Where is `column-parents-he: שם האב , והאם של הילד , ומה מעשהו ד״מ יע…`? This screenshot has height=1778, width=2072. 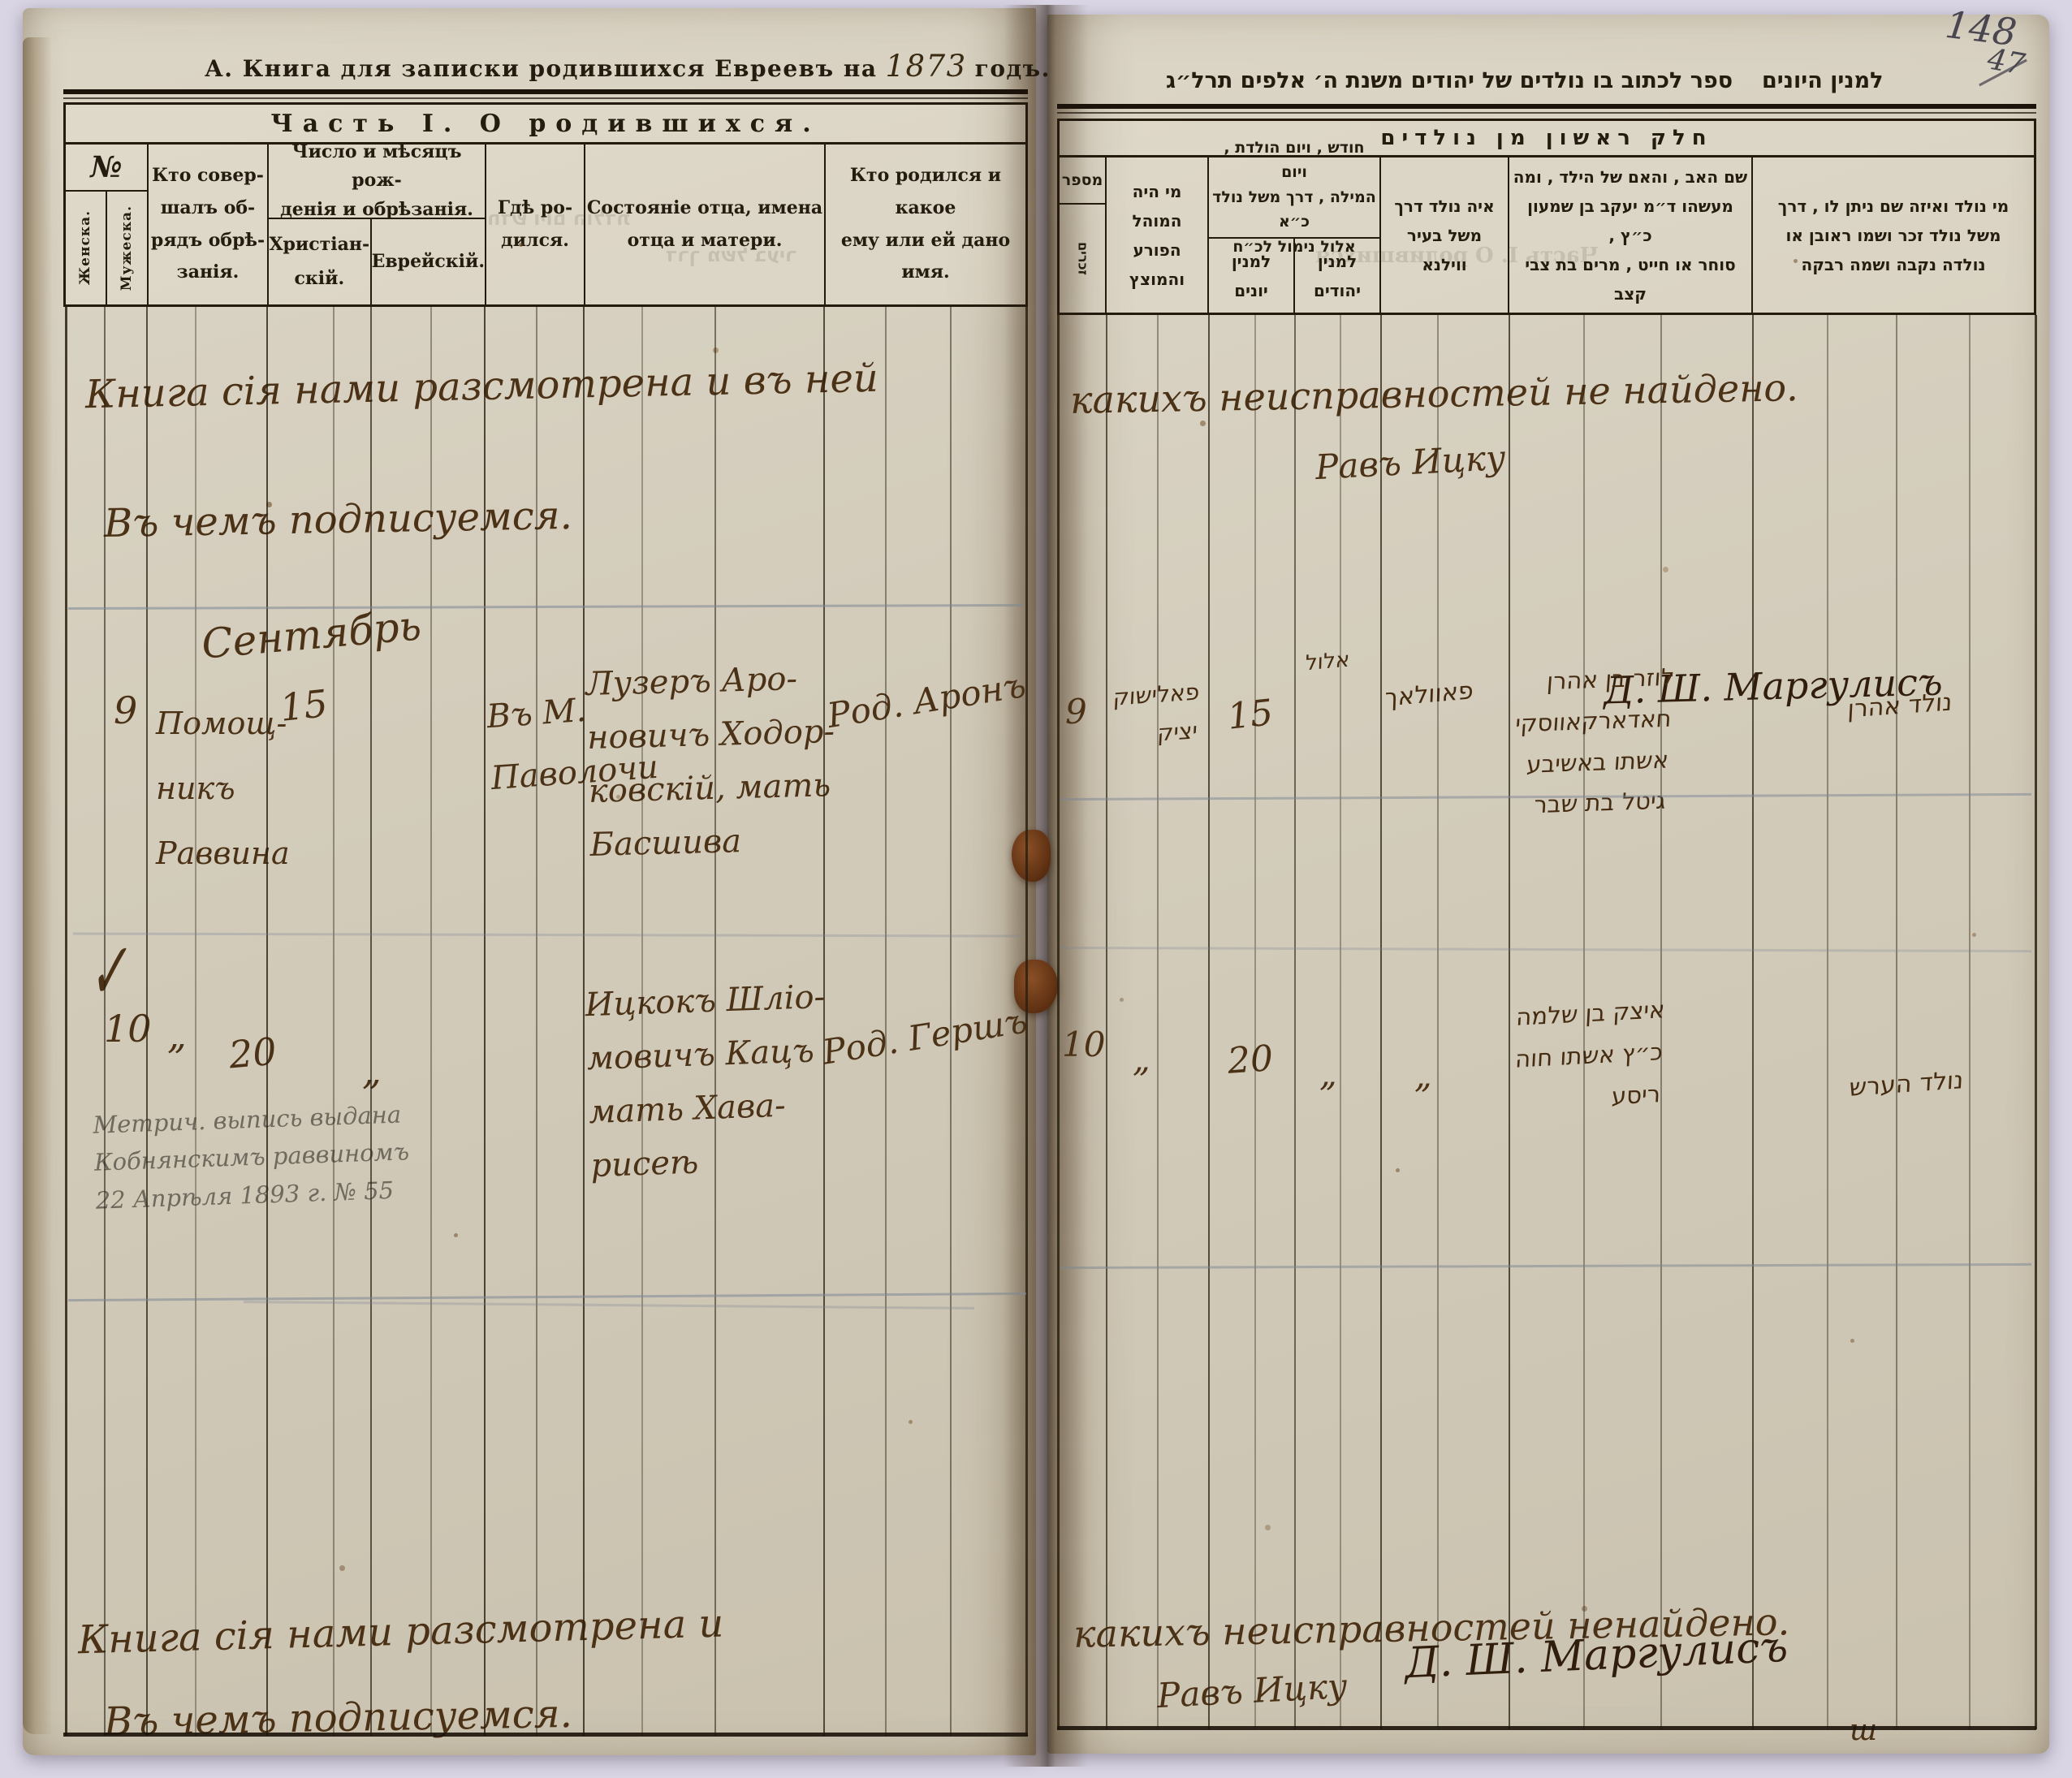 column-parents-he: שם האב , והאם של הילד , ומה מעשהו ד״מ יע… is located at coordinates (1629, 235).